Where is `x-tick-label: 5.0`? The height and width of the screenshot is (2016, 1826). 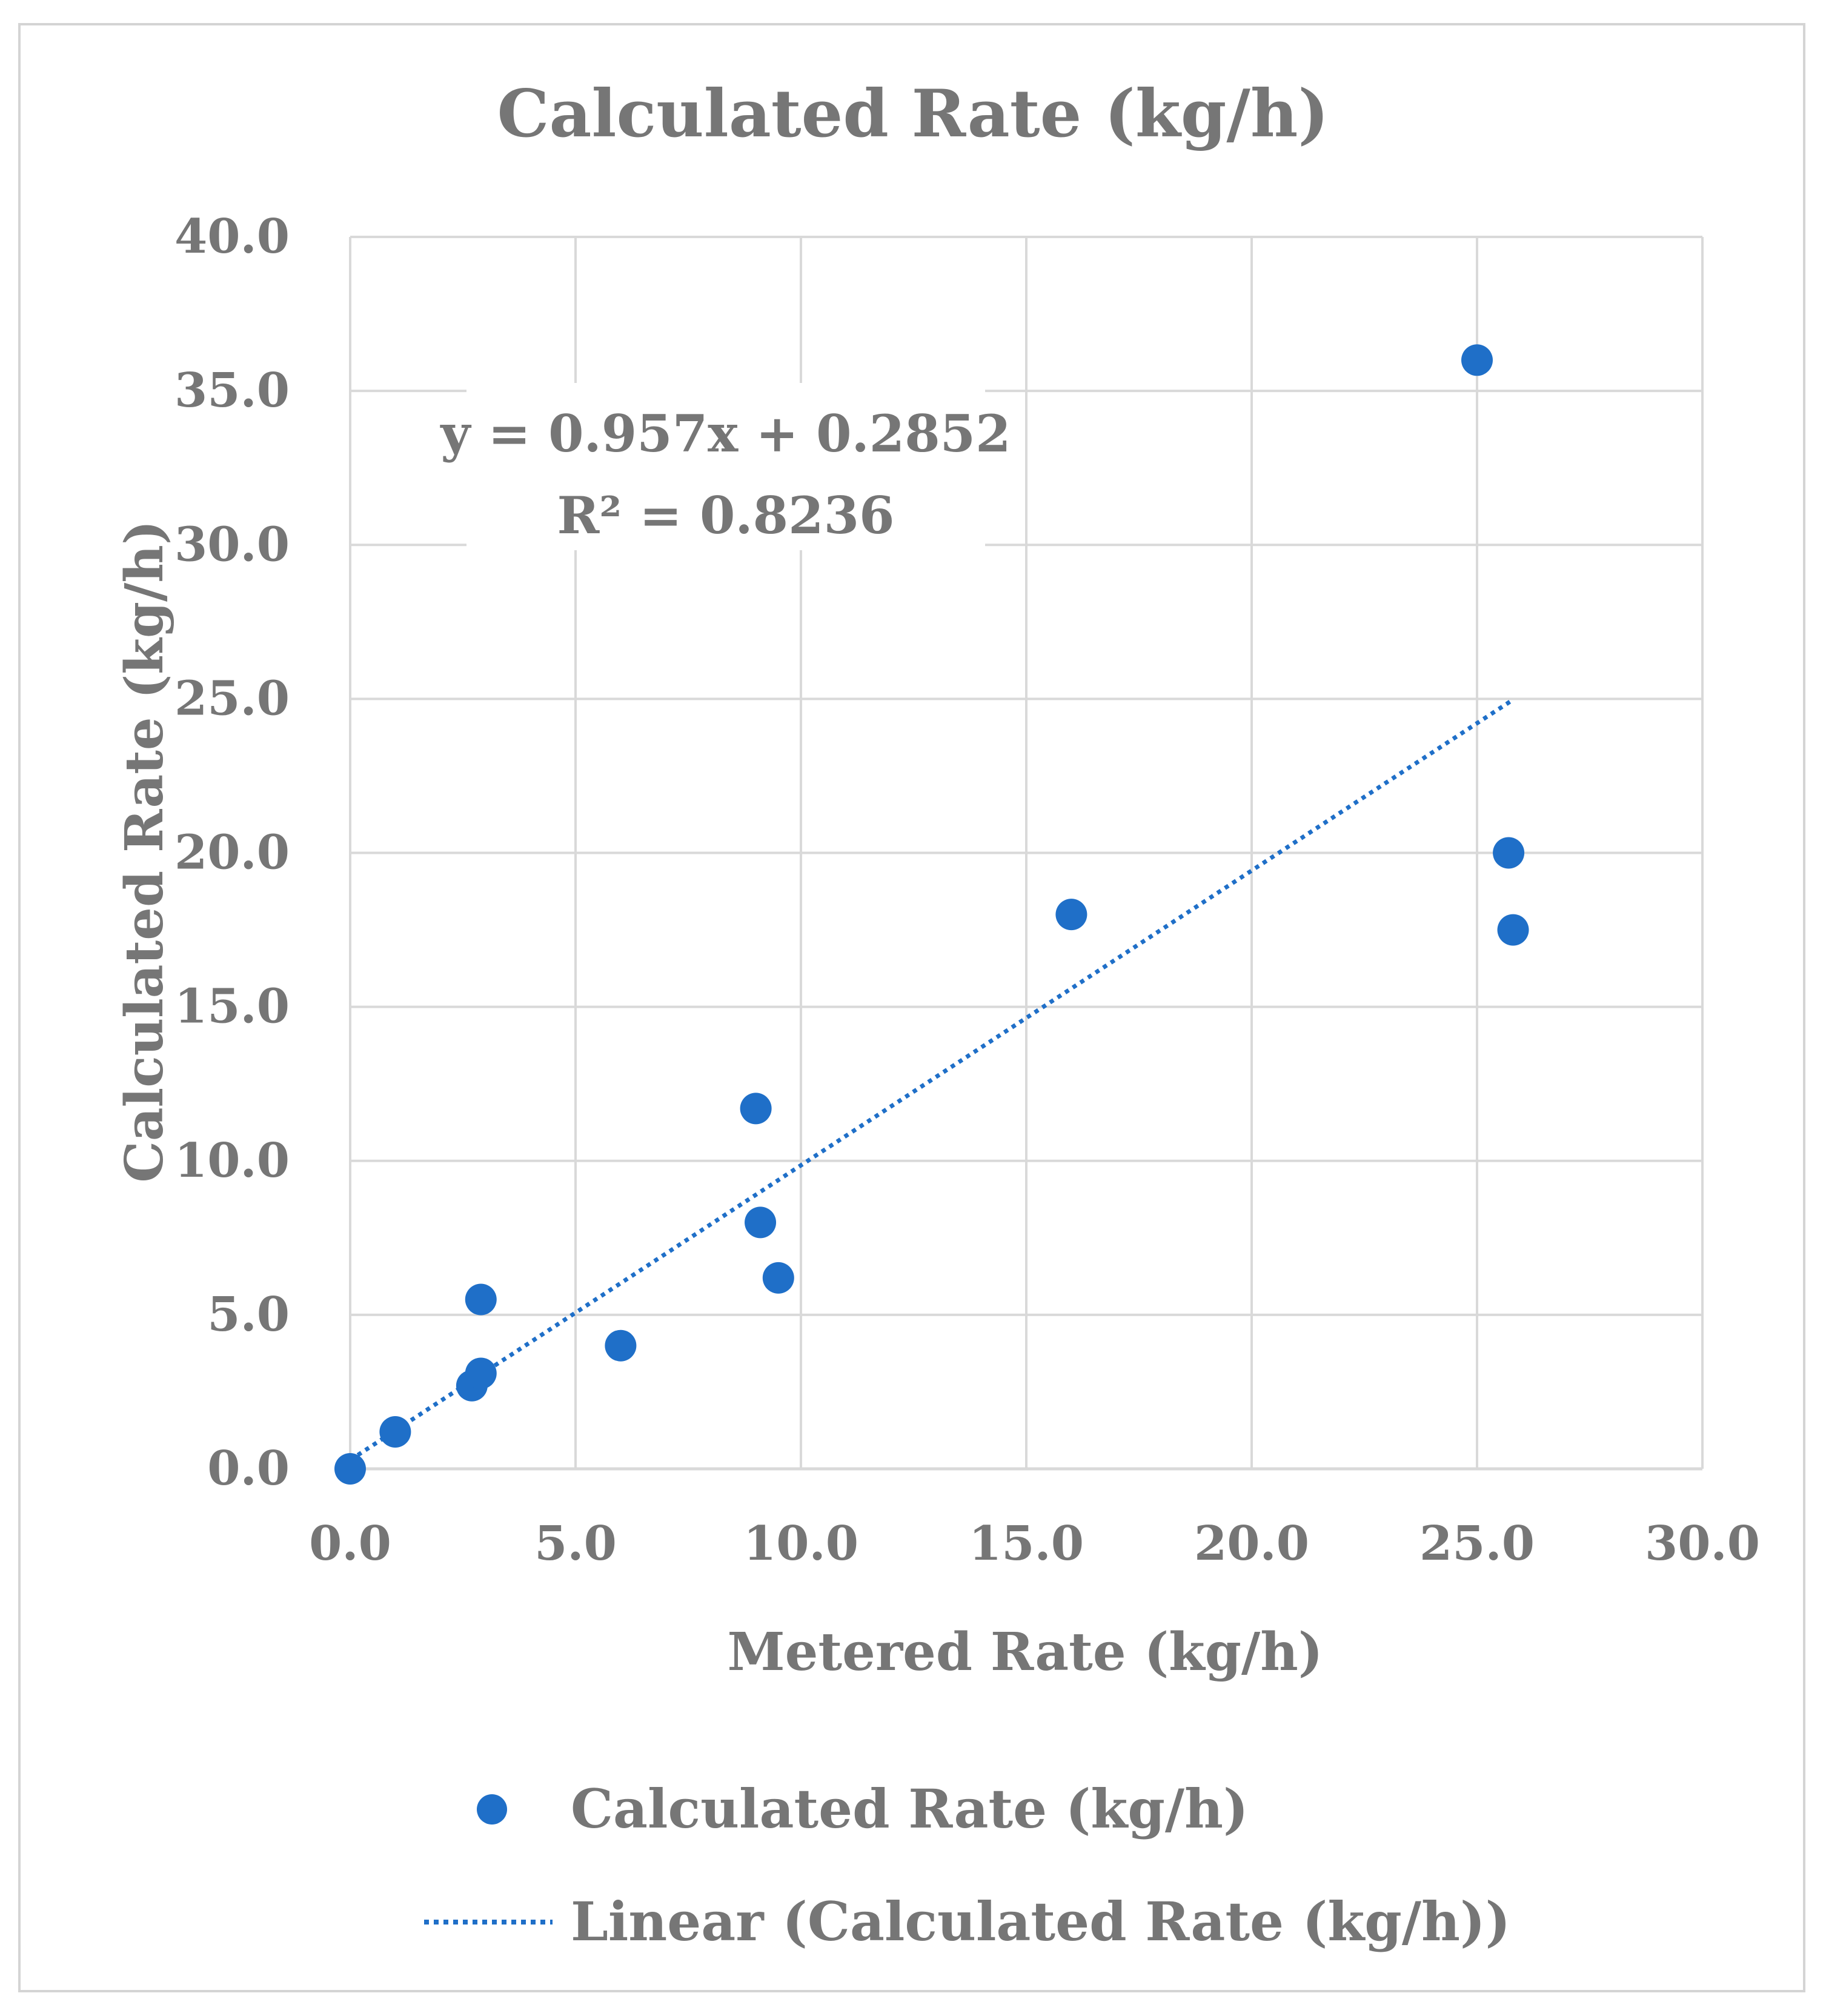 x-tick-label: 5.0 is located at coordinates (576, 1543).